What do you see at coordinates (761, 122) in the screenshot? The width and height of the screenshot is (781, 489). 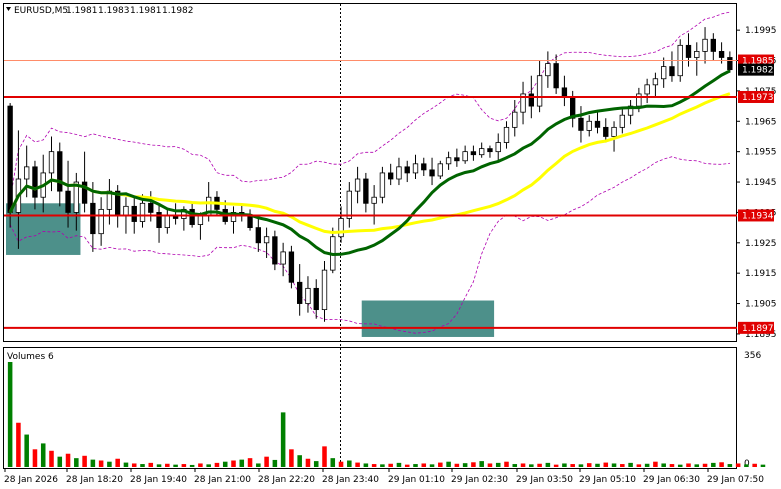 I see `y-tick-label: 1.1965` at bounding box center [761, 122].